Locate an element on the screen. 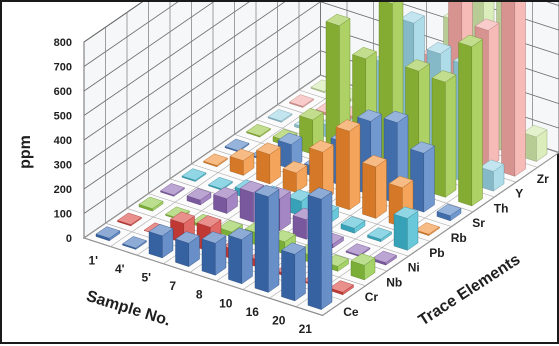 This screenshot has width=559, height=346. element-label: Ni is located at coordinates (414, 268).